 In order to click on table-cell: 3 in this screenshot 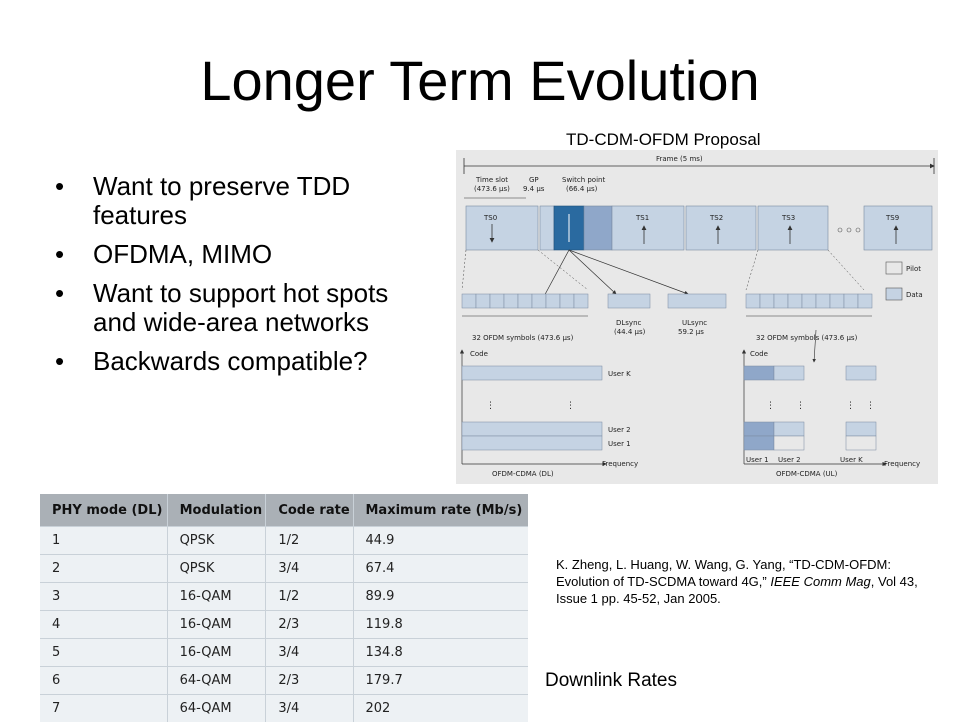, I will do `click(103, 597)`.